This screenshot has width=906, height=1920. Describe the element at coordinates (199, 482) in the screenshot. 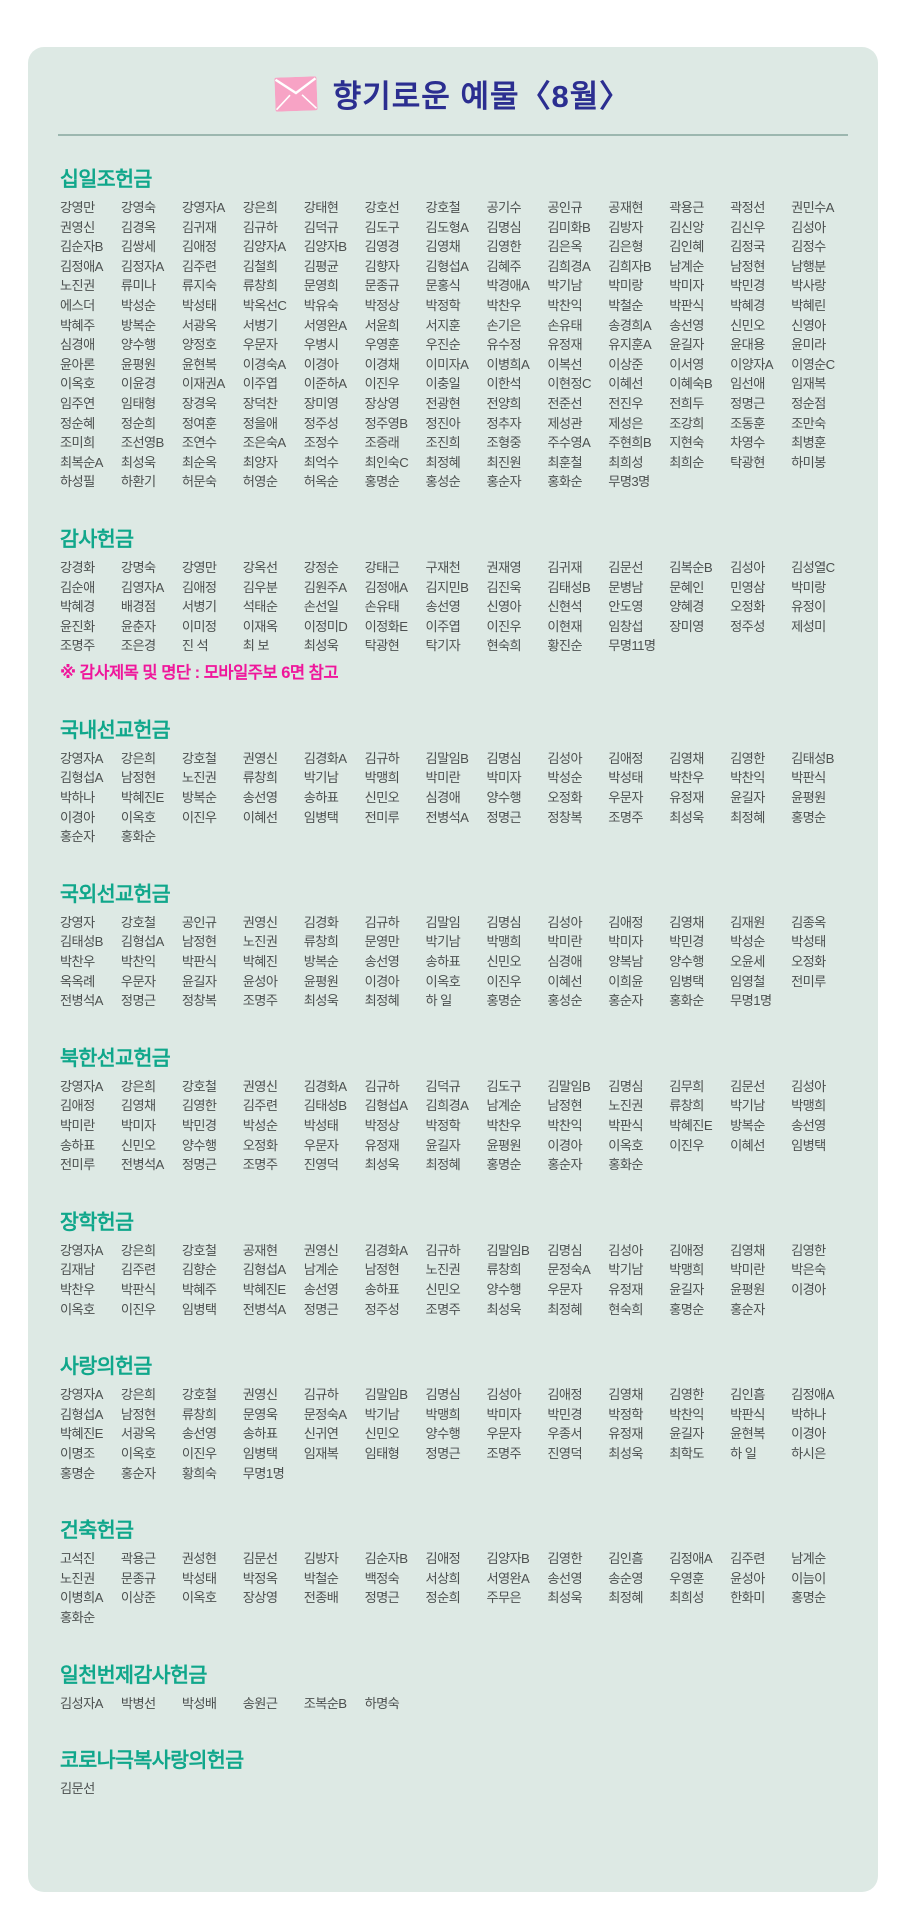

I see `donor-name: 허문숙` at that location.